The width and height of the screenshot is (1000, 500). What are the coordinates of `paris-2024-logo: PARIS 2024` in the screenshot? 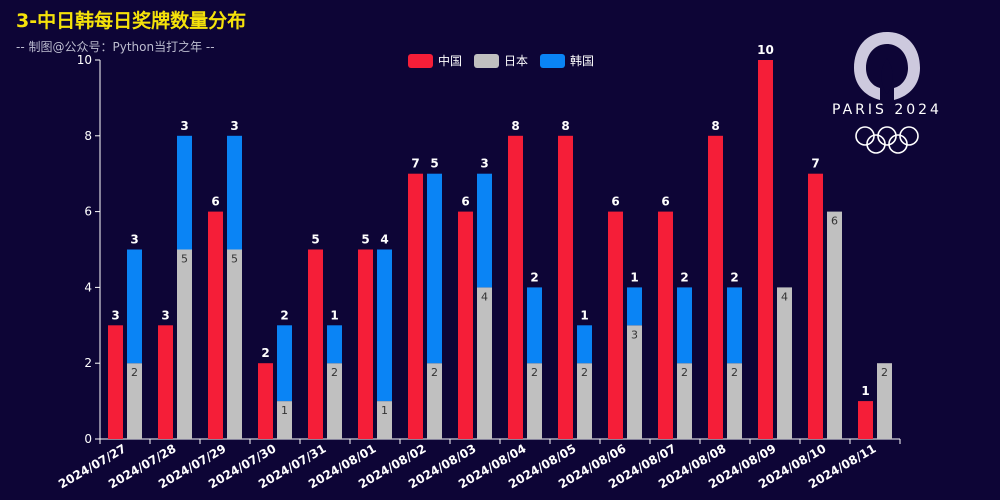 It's located at (887, 91).